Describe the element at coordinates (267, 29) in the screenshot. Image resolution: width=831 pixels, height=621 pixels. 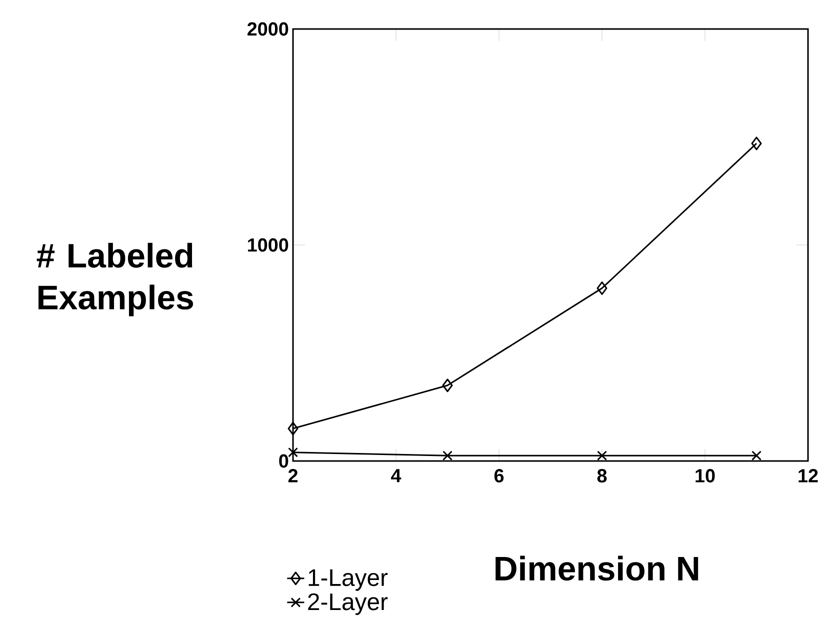
I see `y-tick-label: 2000` at that location.